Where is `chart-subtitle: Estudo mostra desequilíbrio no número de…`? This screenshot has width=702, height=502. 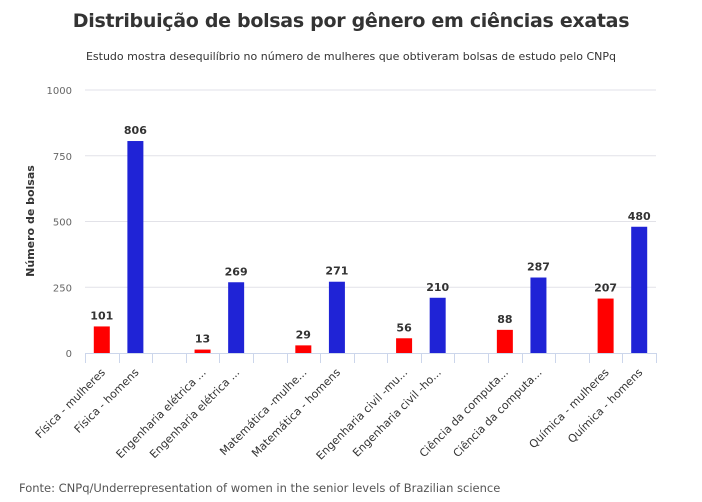 chart-subtitle: Estudo mostra desequilíbrio no número de… is located at coordinates (351, 56).